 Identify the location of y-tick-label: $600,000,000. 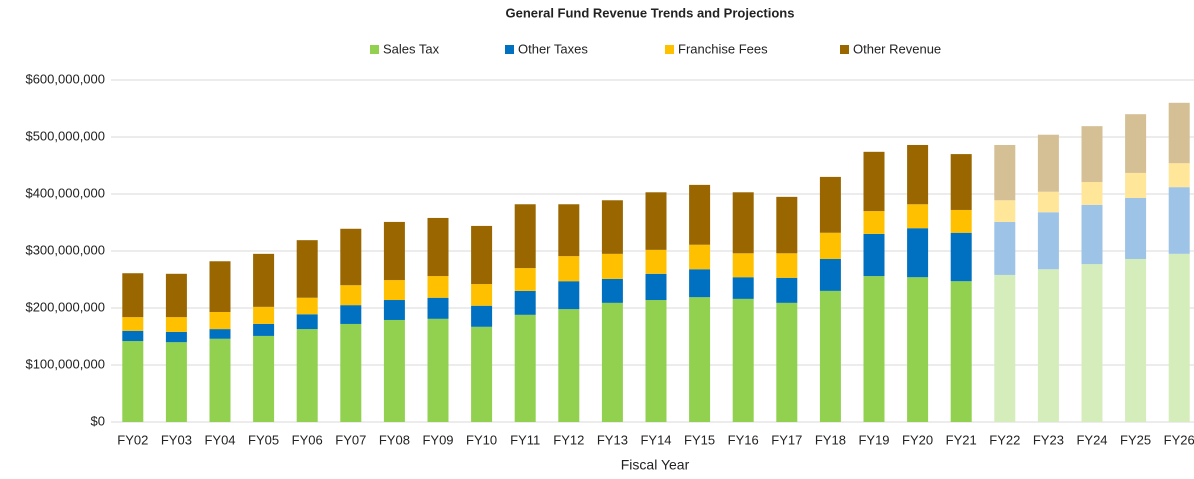
(65, 78).